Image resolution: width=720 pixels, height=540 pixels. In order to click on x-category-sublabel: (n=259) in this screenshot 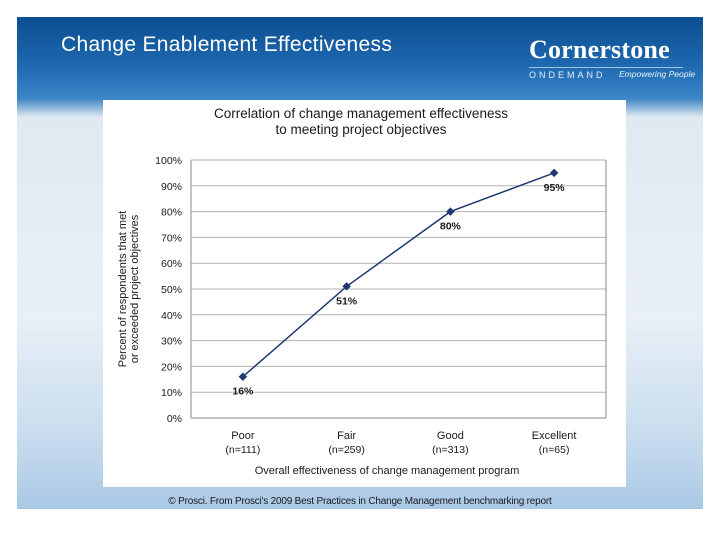, I will do `click(346, 450)`.